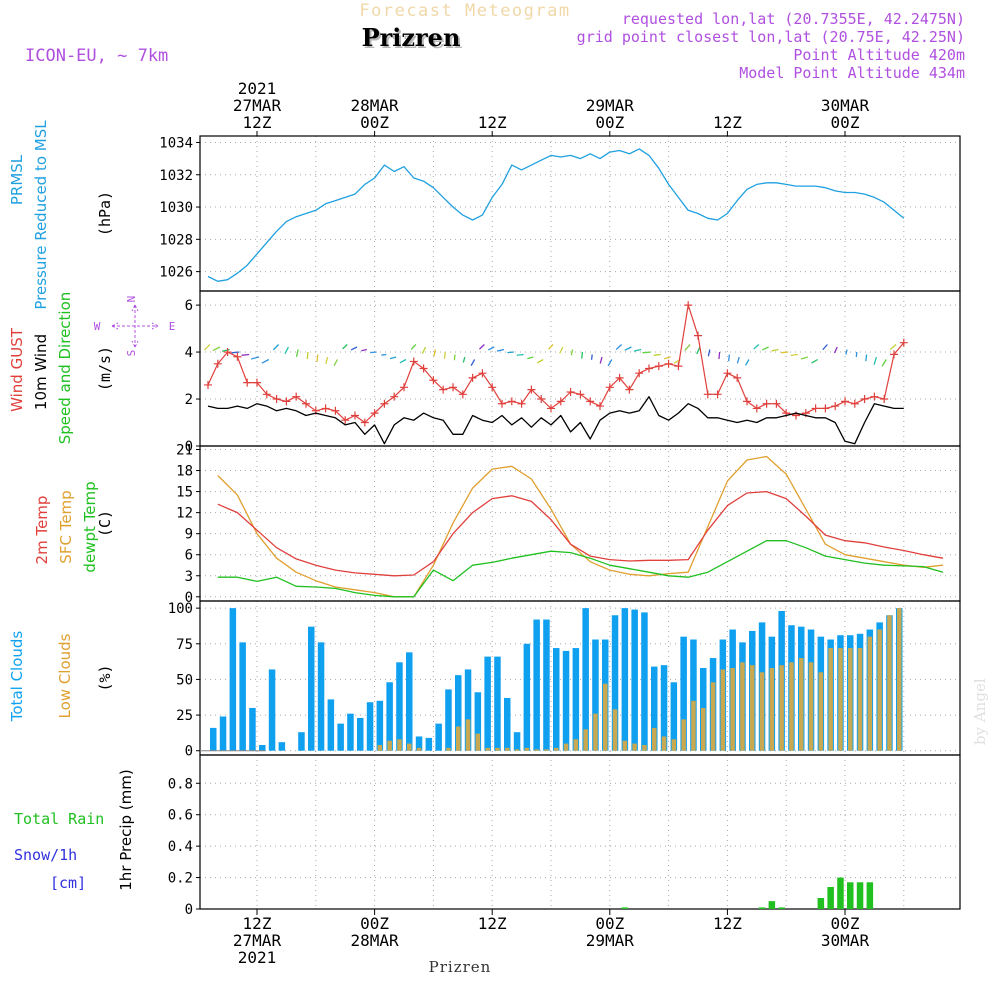  What do you see at coordinates (464, 11) in the screenshot?
I see `app-title: Forecast Meteogram` at bounding box center [464, 11].